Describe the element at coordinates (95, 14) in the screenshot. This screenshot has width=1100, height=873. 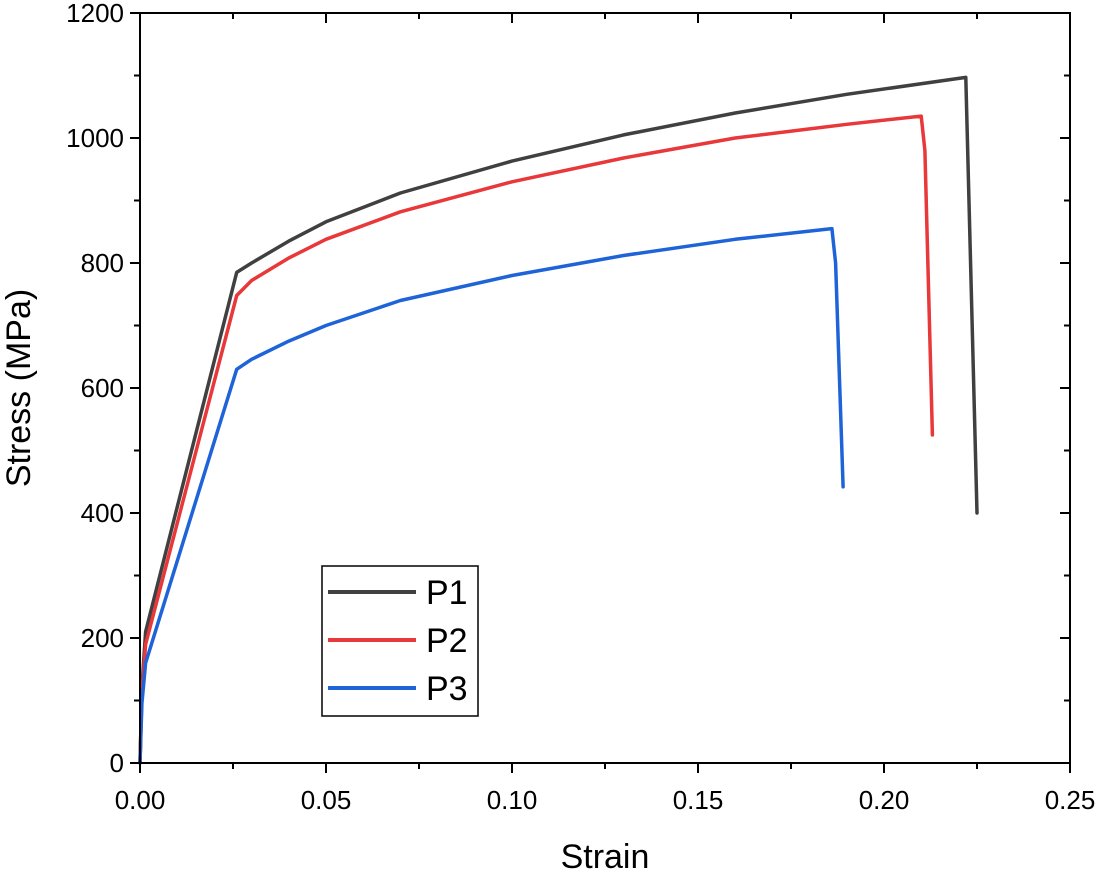
I see `y-tick-label: 1200` at that location.